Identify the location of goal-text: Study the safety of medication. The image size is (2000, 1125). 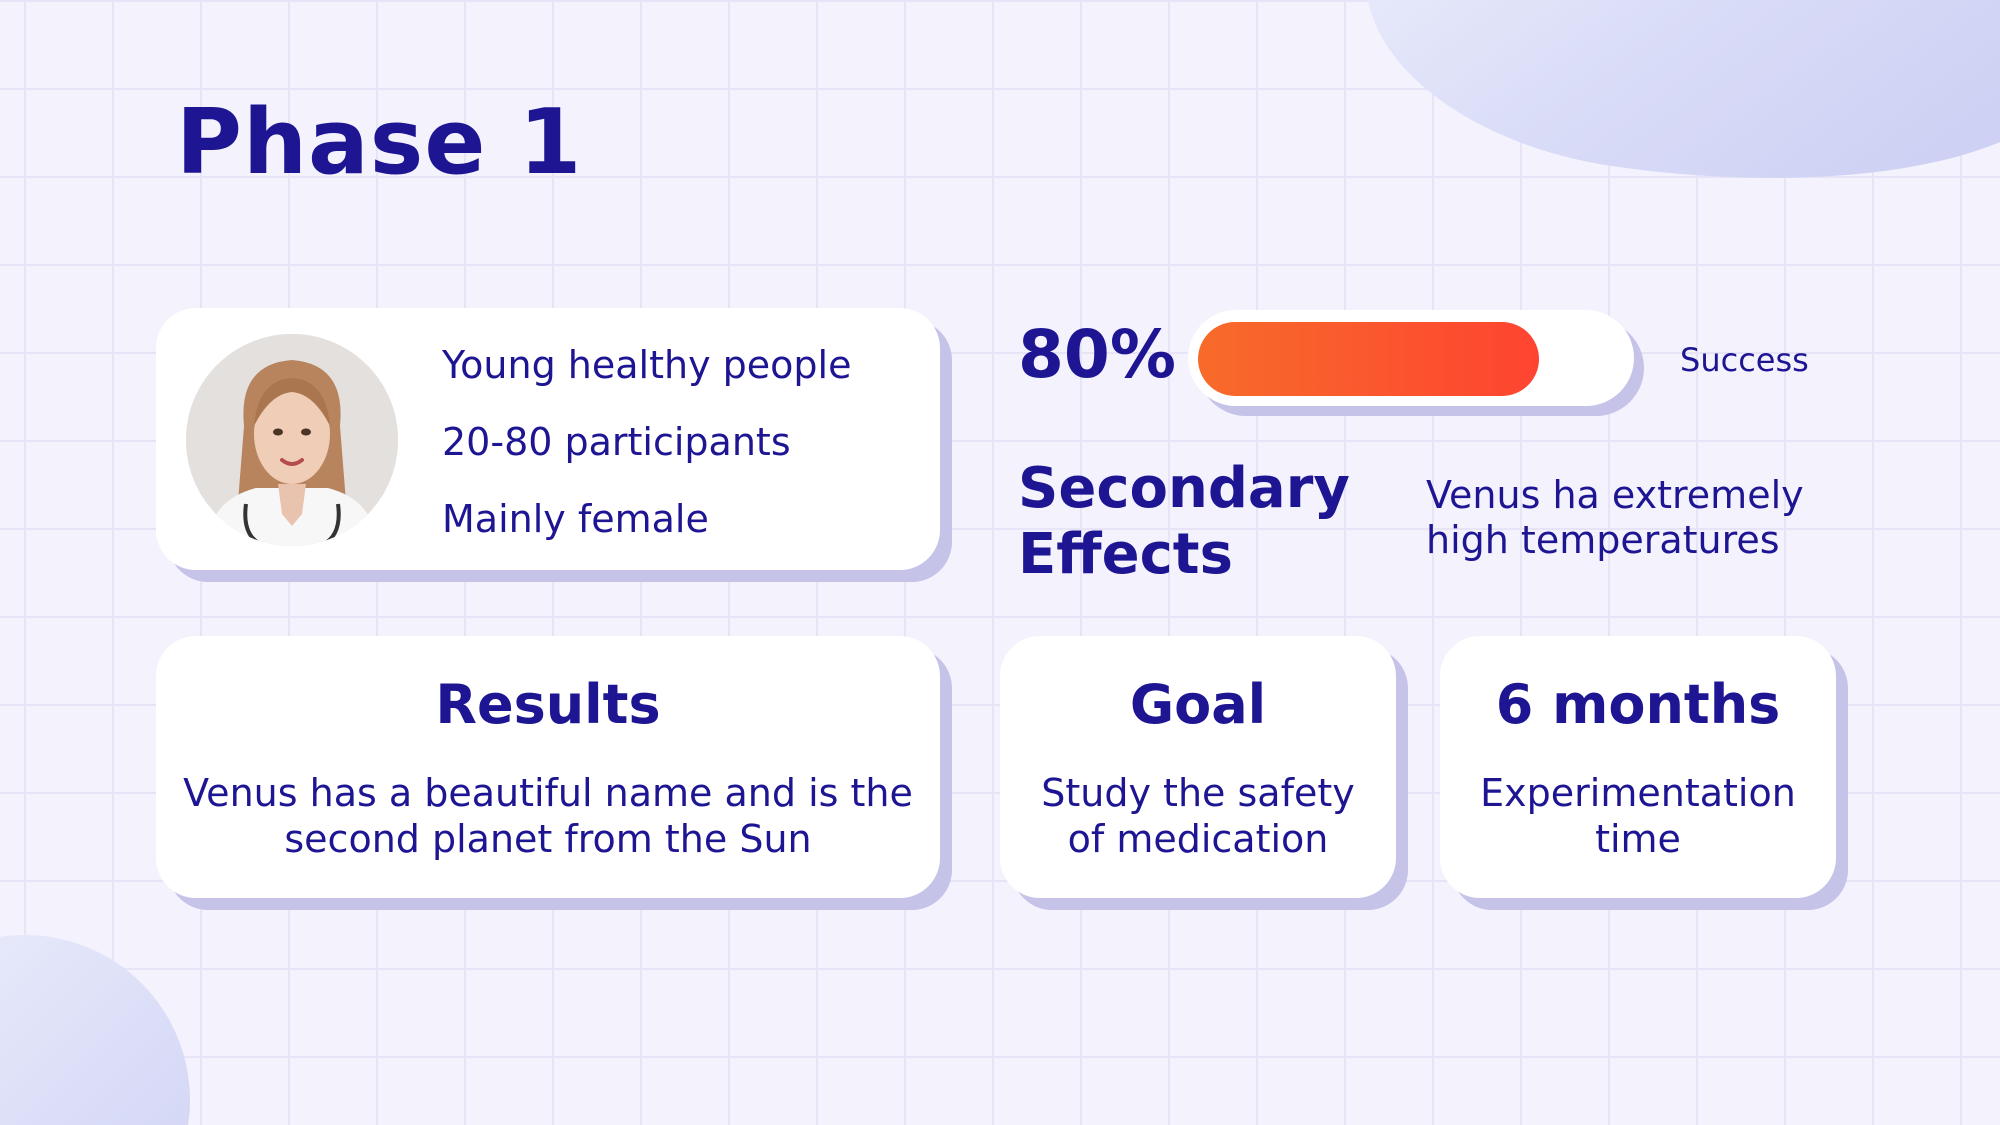
(1198, 816).